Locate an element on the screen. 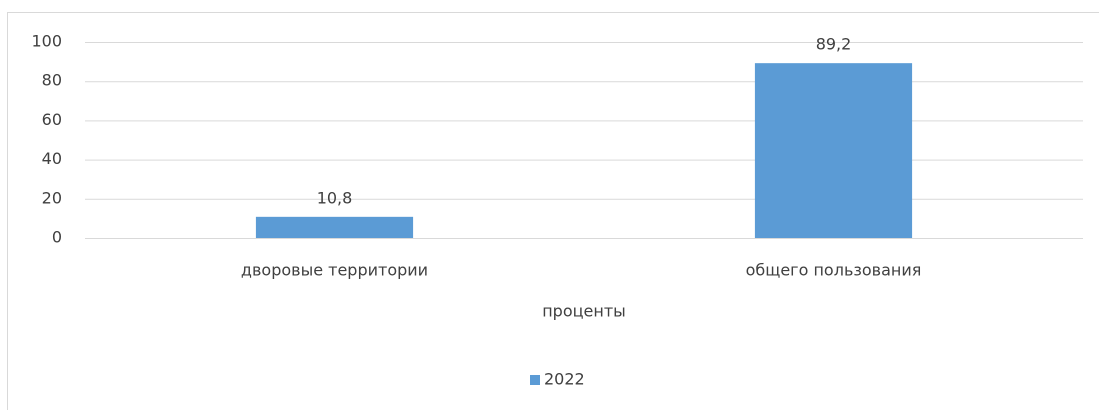 Image resolution: width=1099 pixels, height=410 pixels. data-label: 10,8 is located at coordinates (335, 197).